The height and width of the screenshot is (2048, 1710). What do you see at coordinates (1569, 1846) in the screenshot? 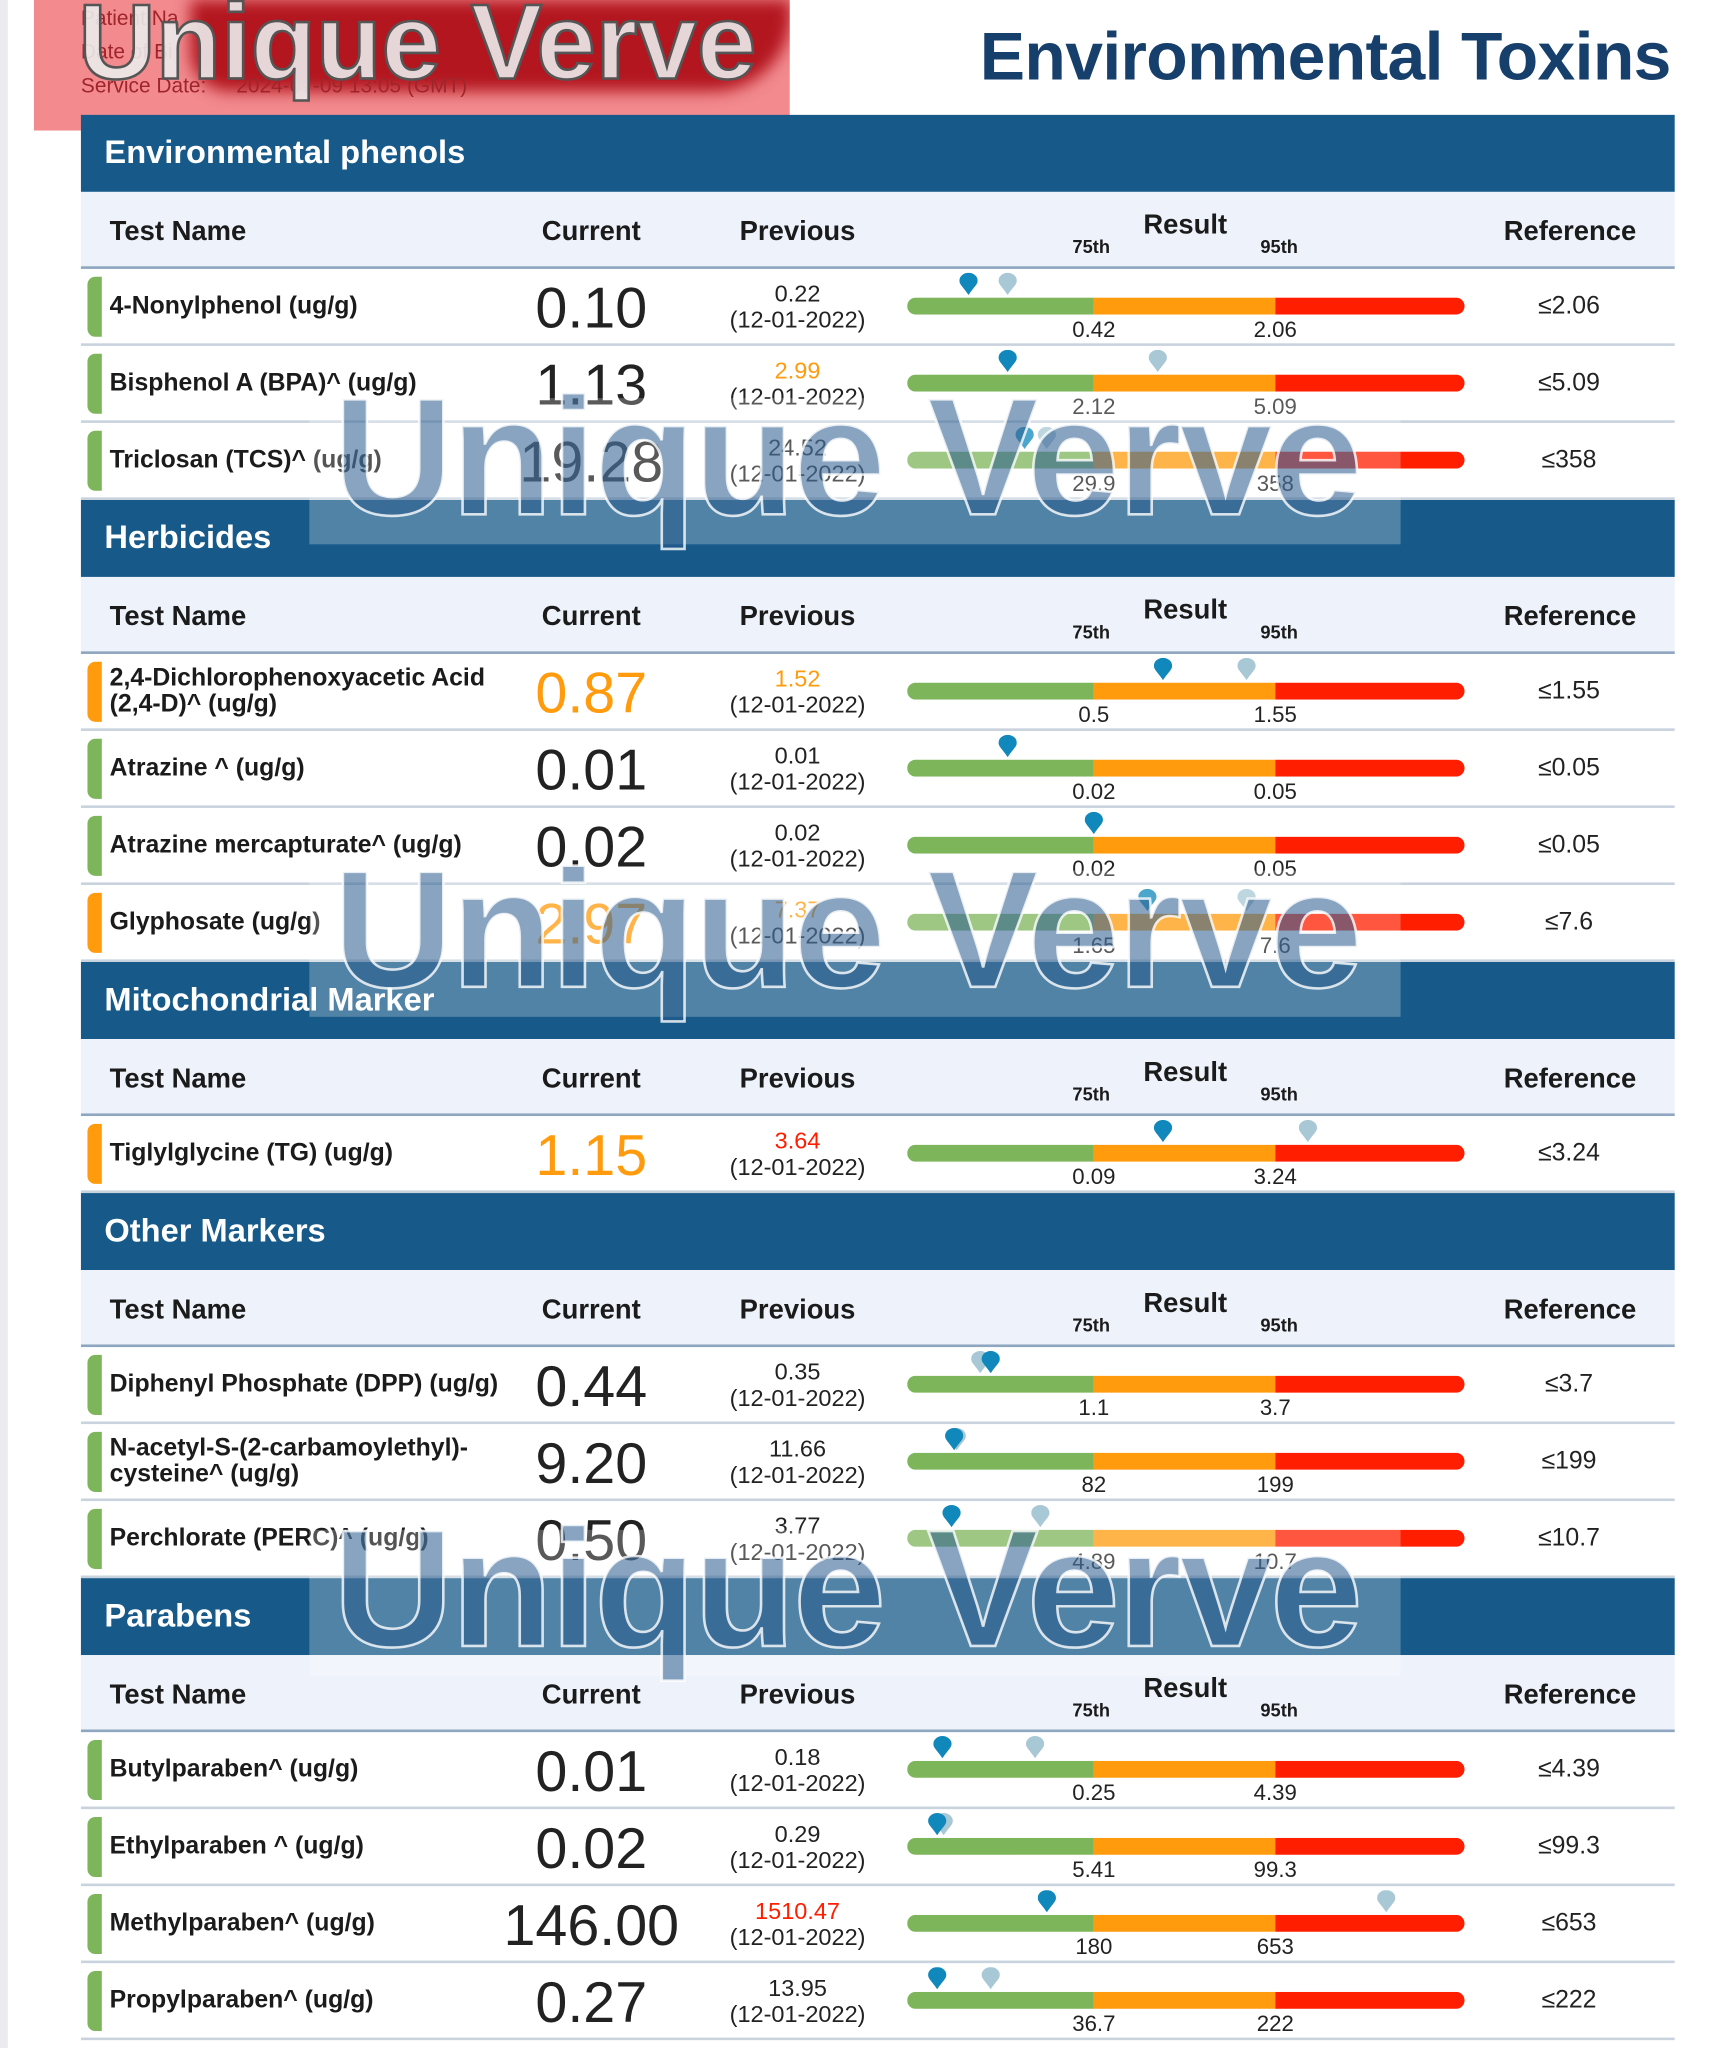
I see `reference-range: ≤99.3` at bounding box center [1569, 1846].